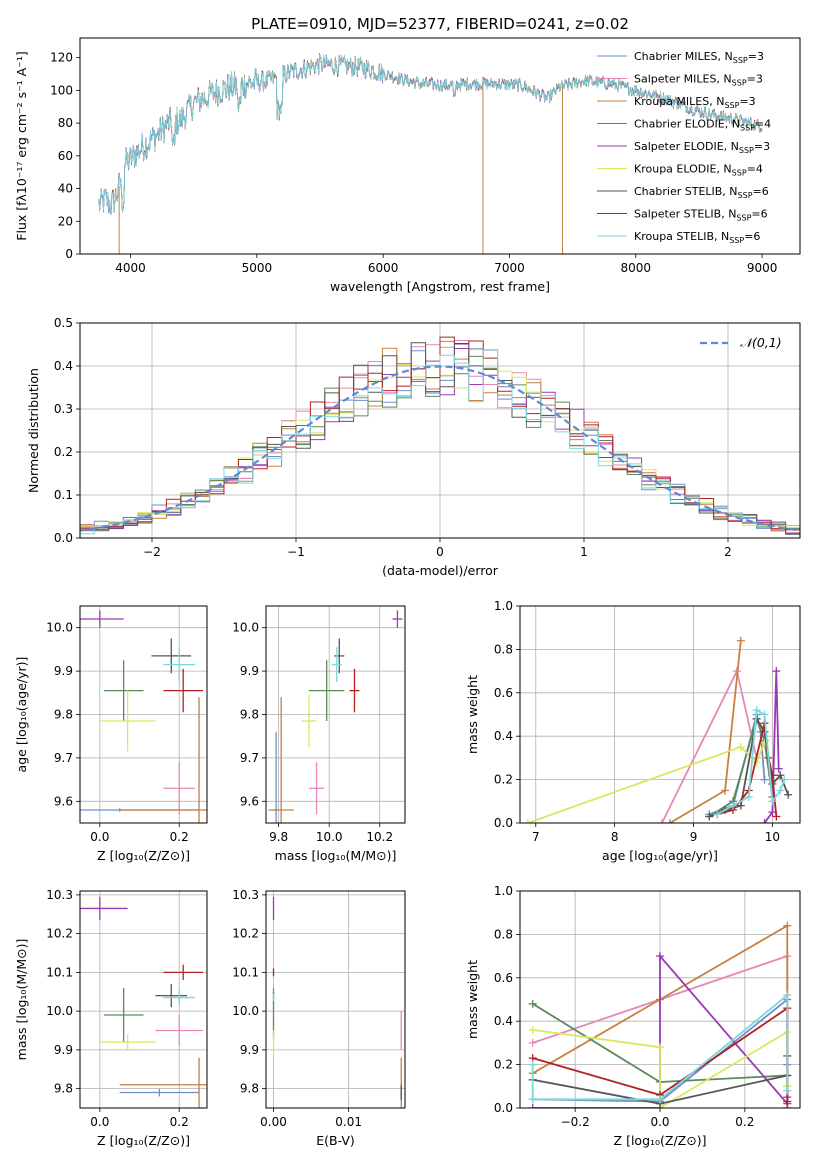  Describe the element at coordinates (440, 448) in the screenshot. I see `gaussian-reference-line` at that location.